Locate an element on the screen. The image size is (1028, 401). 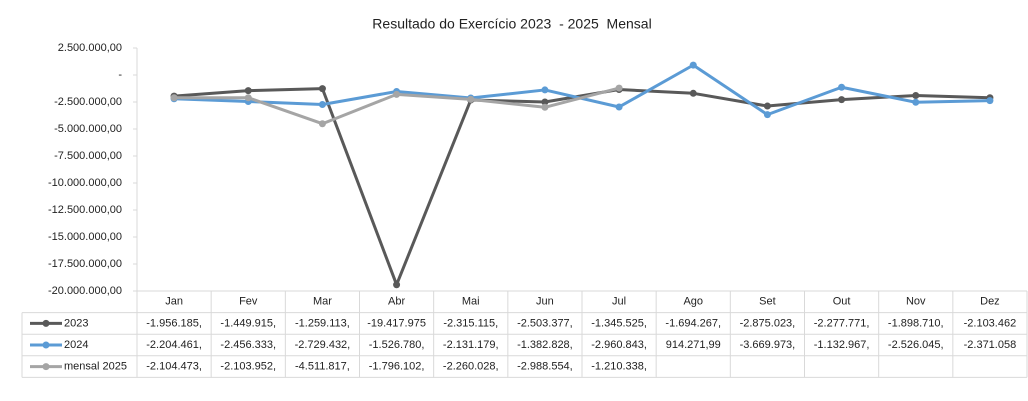
table-value: -2.131.179, is located at coordinates (471, 345).